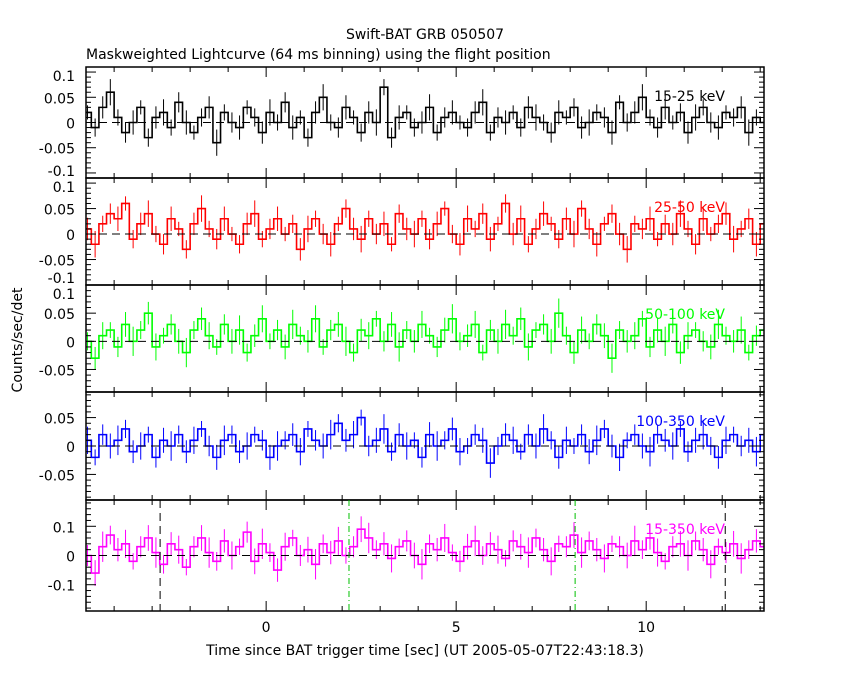  Describe the element at coordinates (685, 315) in the screenshot. I see `series-label: 50-100 keV` at that location.